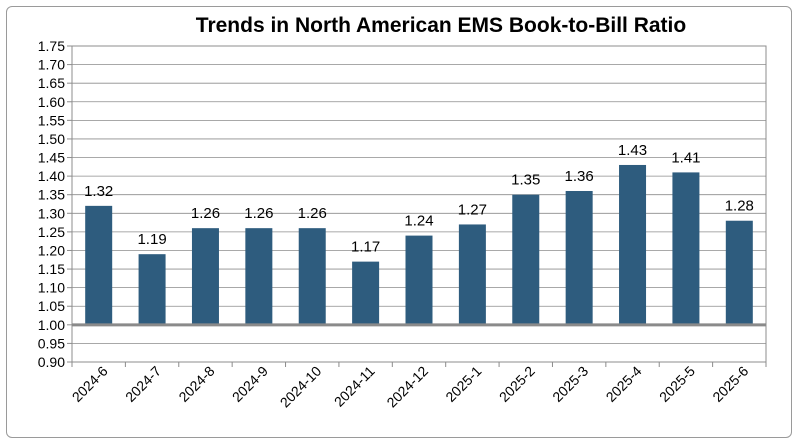 The width and height of the screenshot is (800, 446). What do you see at coordinates (51, 176) in the screenshot?
I see `y-tick-label: 1.40` at bounding box center [51, 176].